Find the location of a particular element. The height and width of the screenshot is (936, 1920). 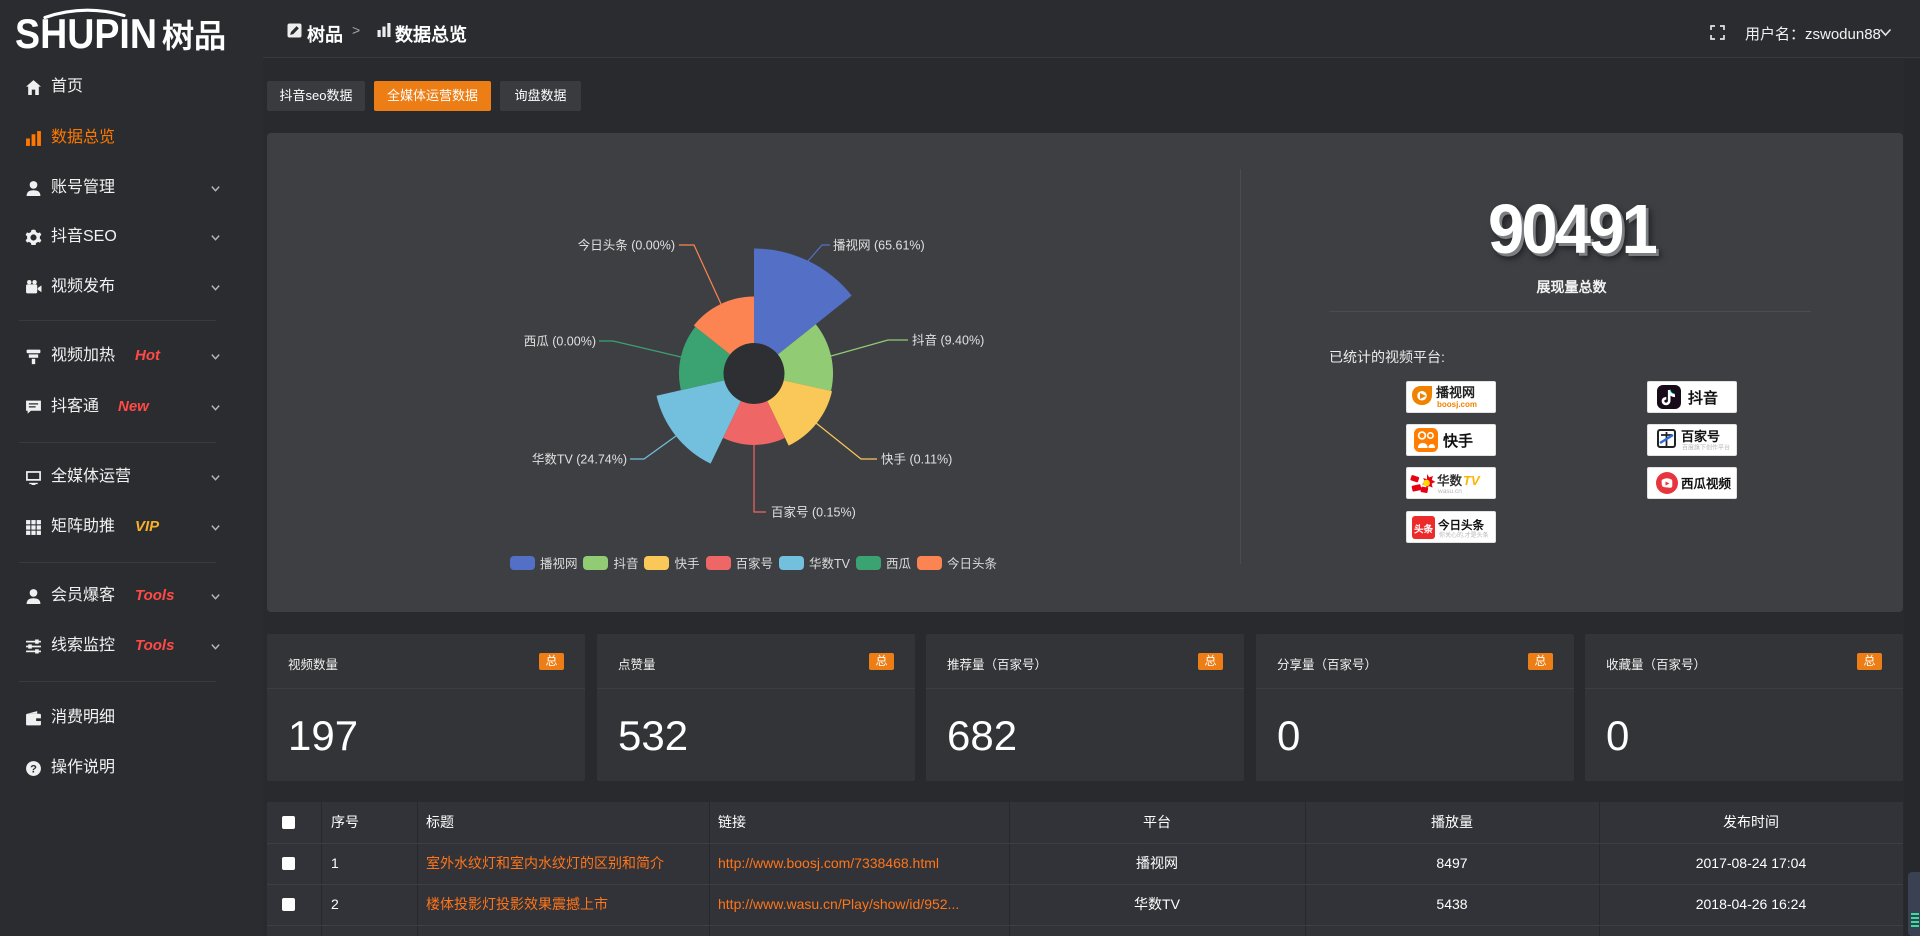

svg-text: 快手 is located at coordinates (1458, 441).